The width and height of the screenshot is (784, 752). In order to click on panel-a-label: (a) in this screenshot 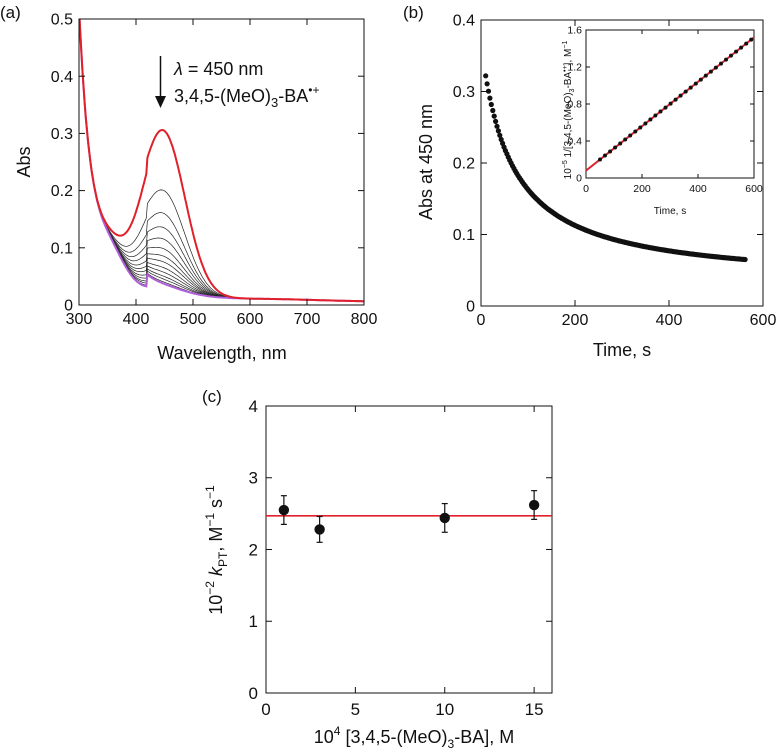, I will do `click(10, 12)`.